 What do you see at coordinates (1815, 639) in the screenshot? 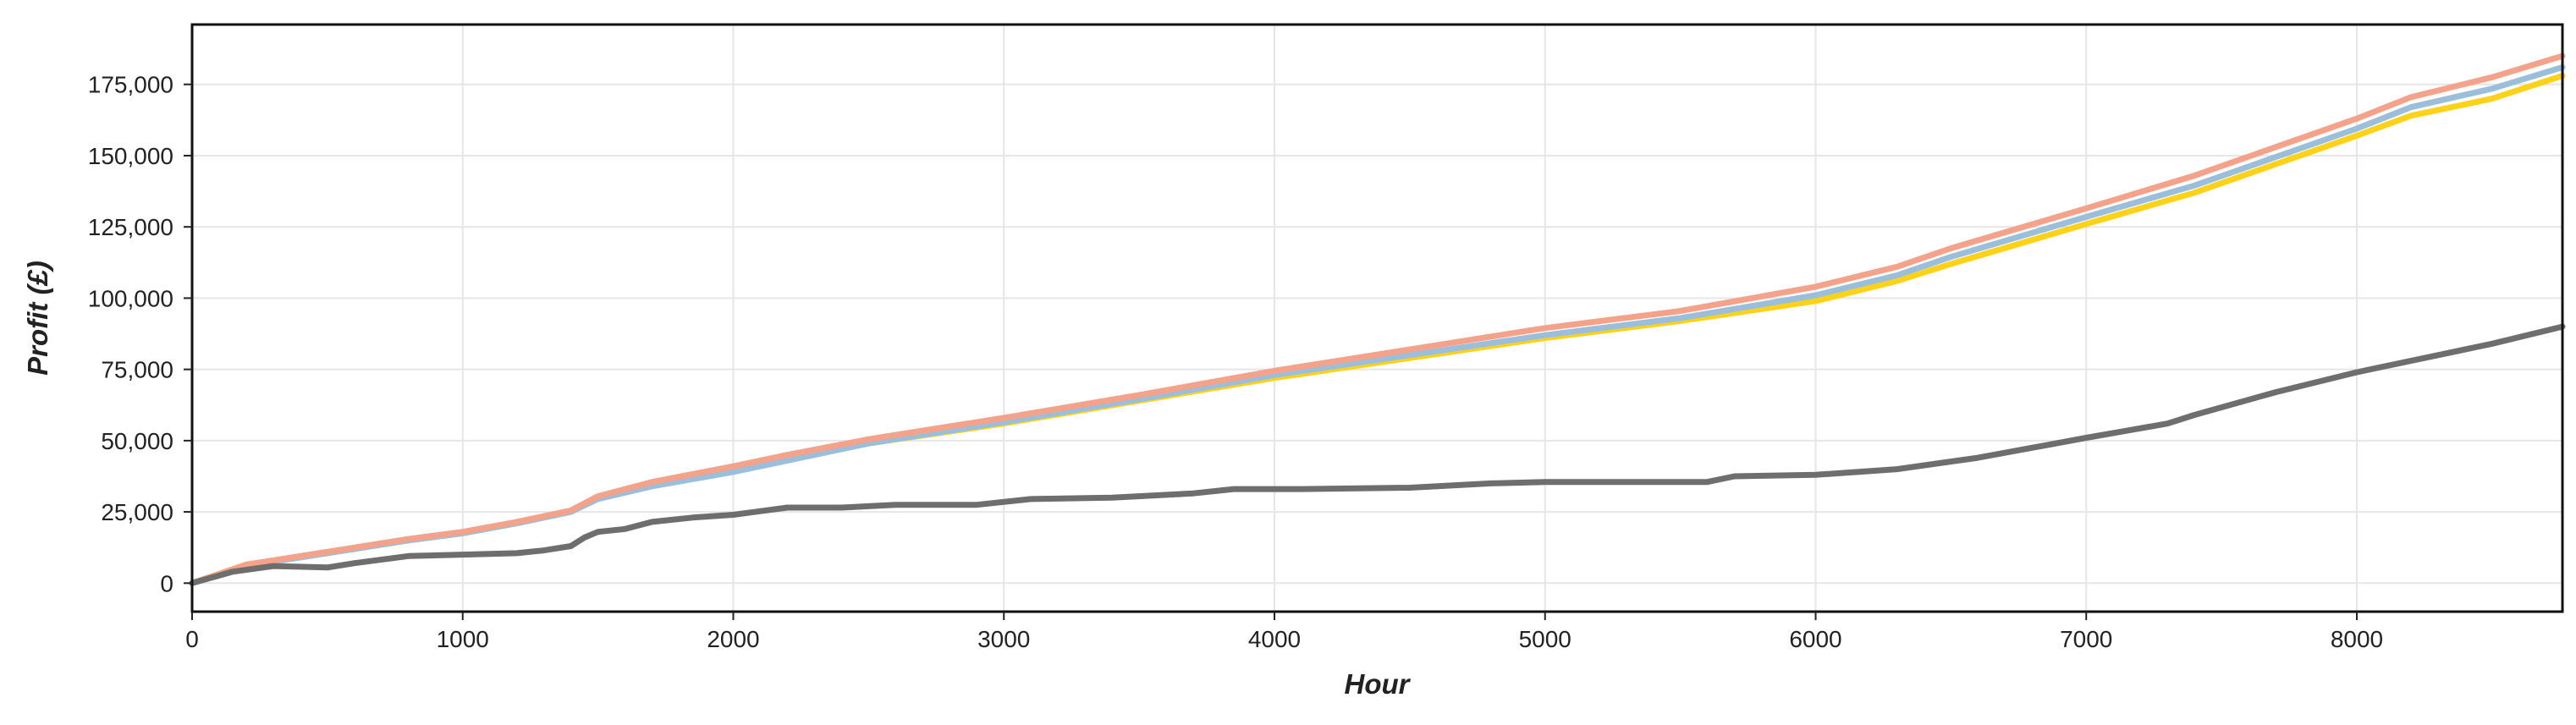
I see `x-tick-label: 6000` at bounding box center [1815, 639].